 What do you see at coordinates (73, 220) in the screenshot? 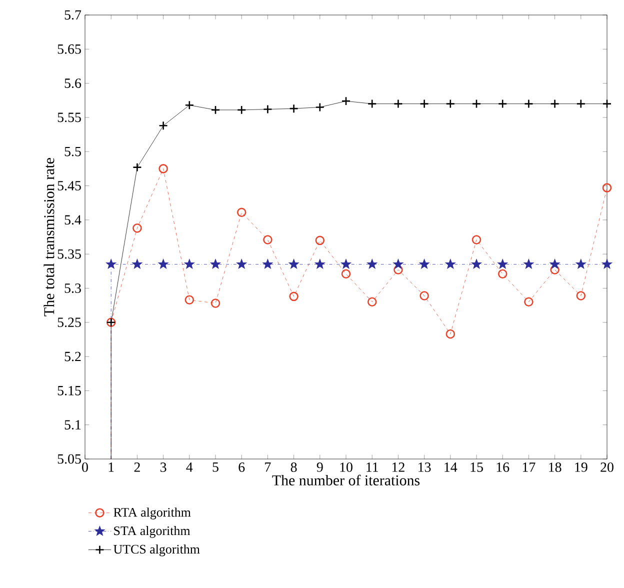
I see `y-tick-label: 5.4` at bounding box center [73, 220].